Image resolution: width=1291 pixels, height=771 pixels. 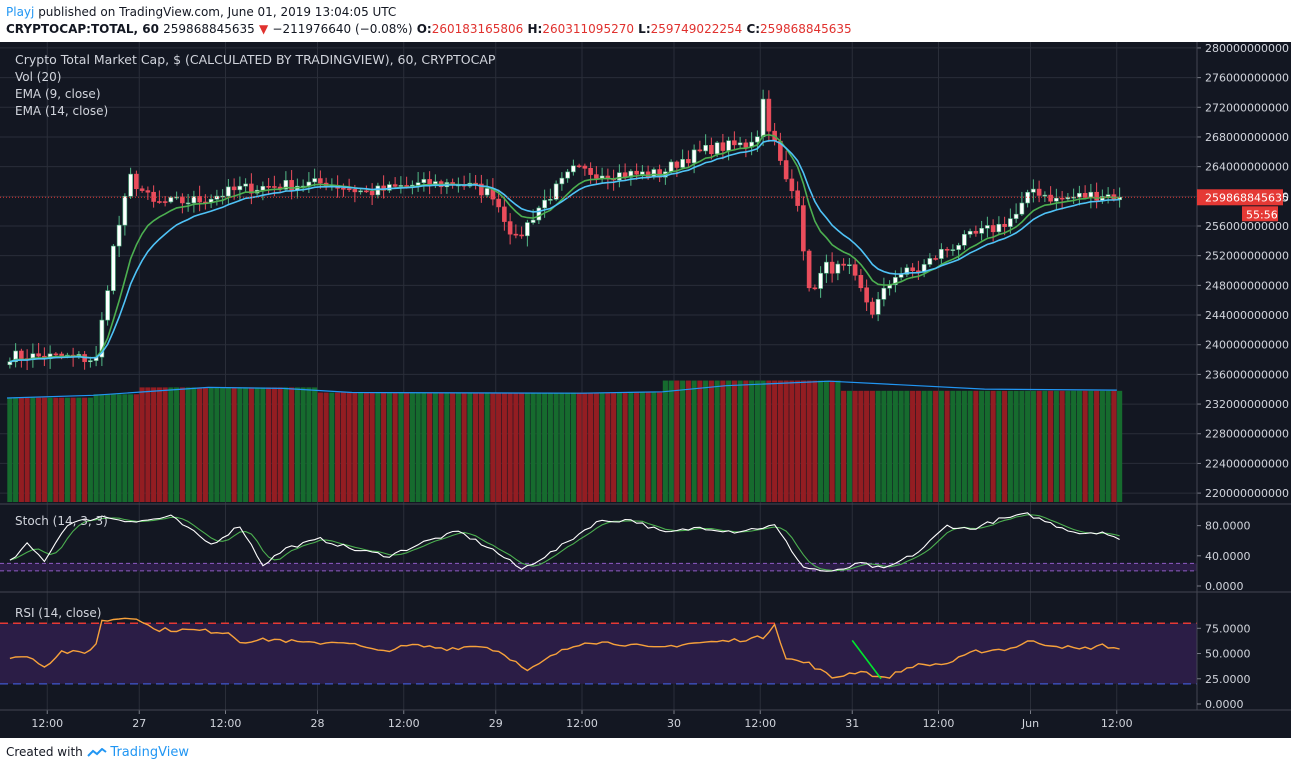 What do you see at coordinates (598, 567) in the screenshot?
I see `stoch-band` at bounding box center [598, 567].